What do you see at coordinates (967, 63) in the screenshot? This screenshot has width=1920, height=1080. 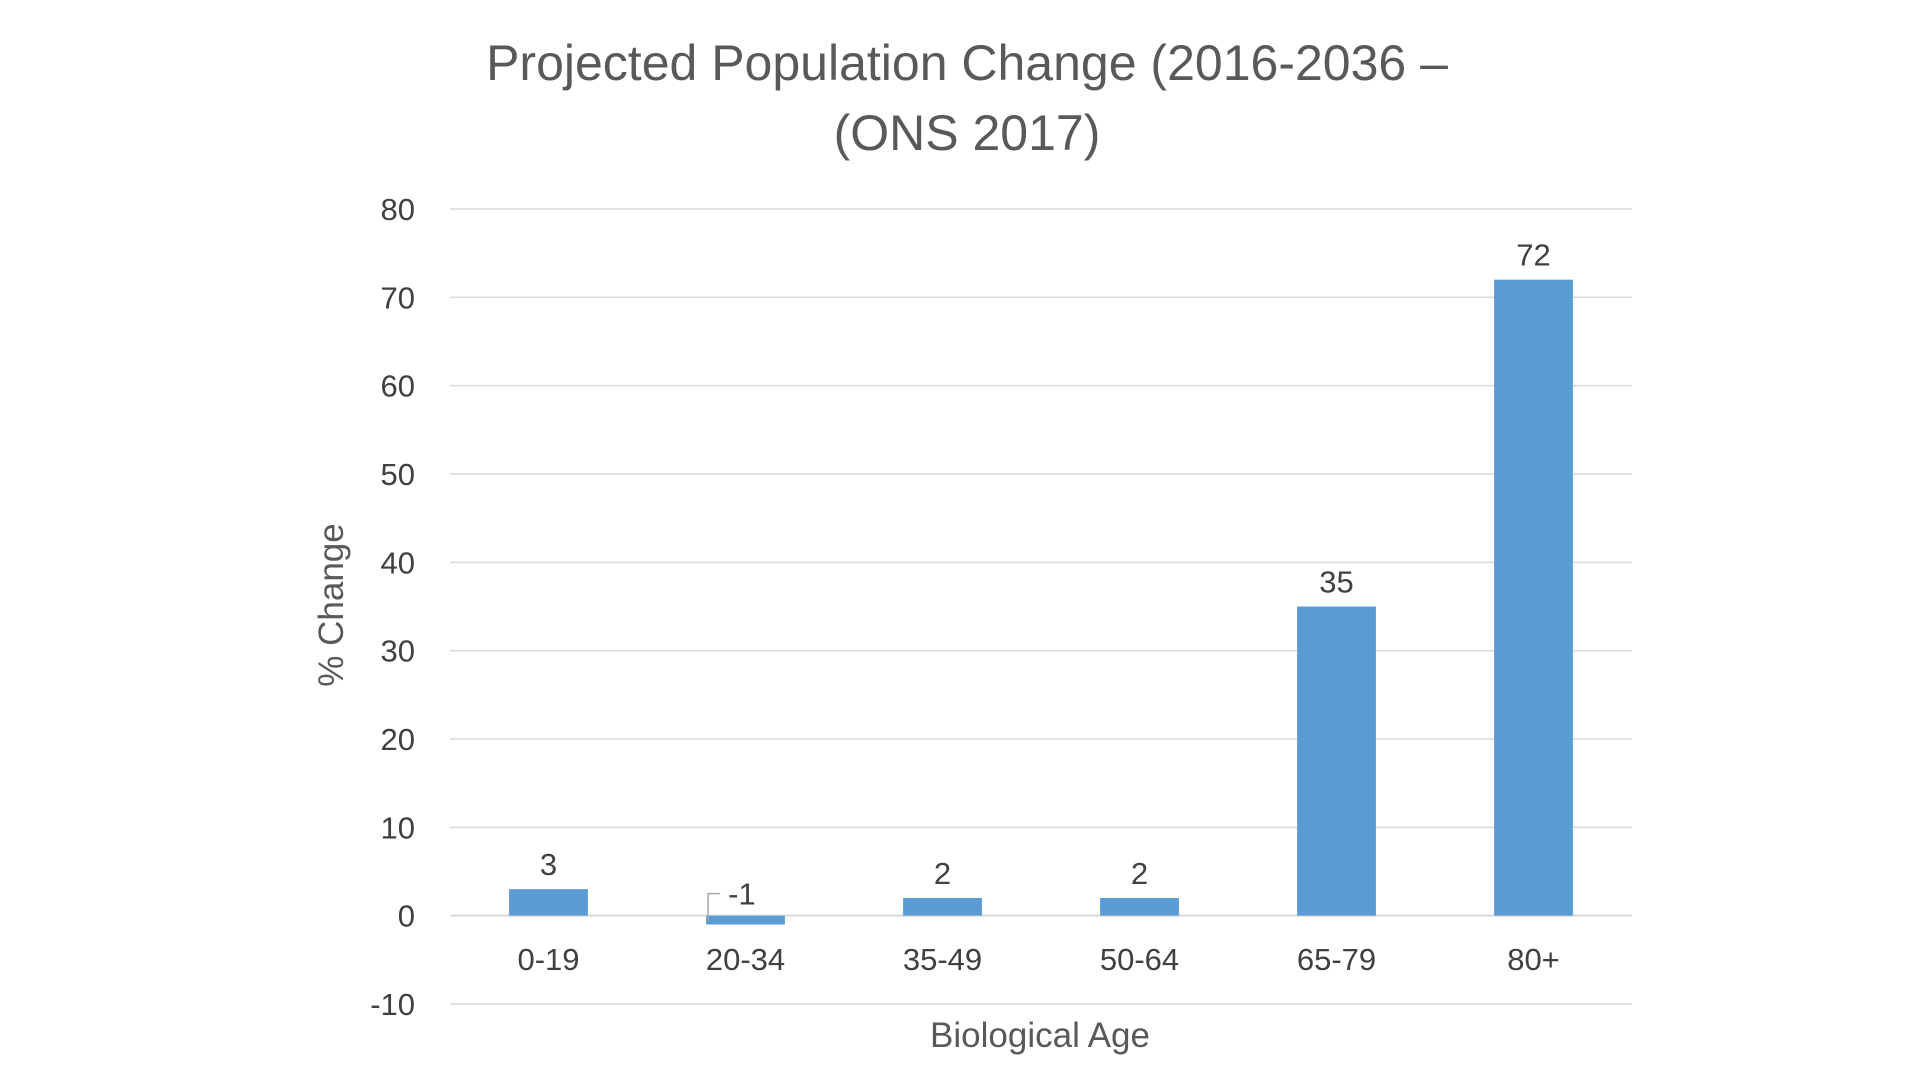 I see `chart-title-line-1: Projected Population Change (2016-2036 –` at bounding box center [967, 63].